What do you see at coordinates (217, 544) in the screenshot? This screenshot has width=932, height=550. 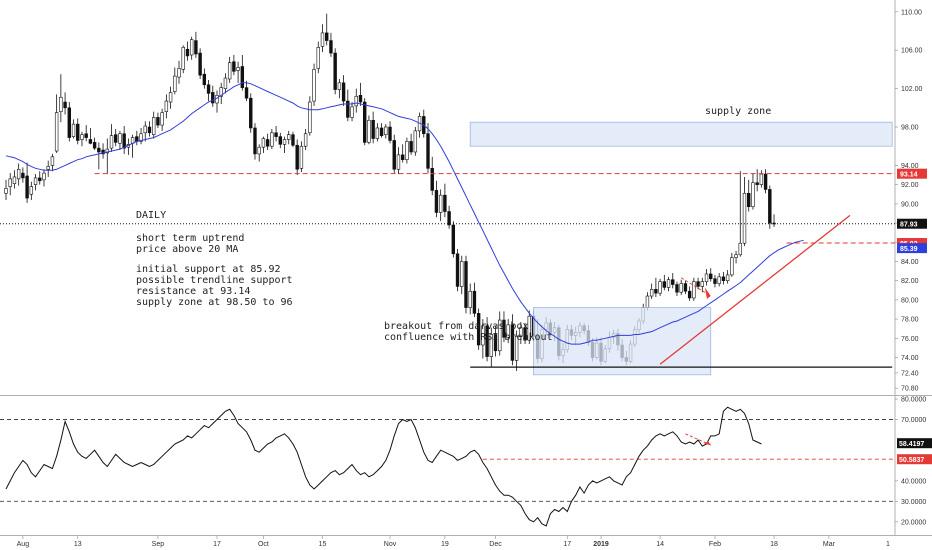 I see `time-label-17: 17` at bounding box center [217, 544].